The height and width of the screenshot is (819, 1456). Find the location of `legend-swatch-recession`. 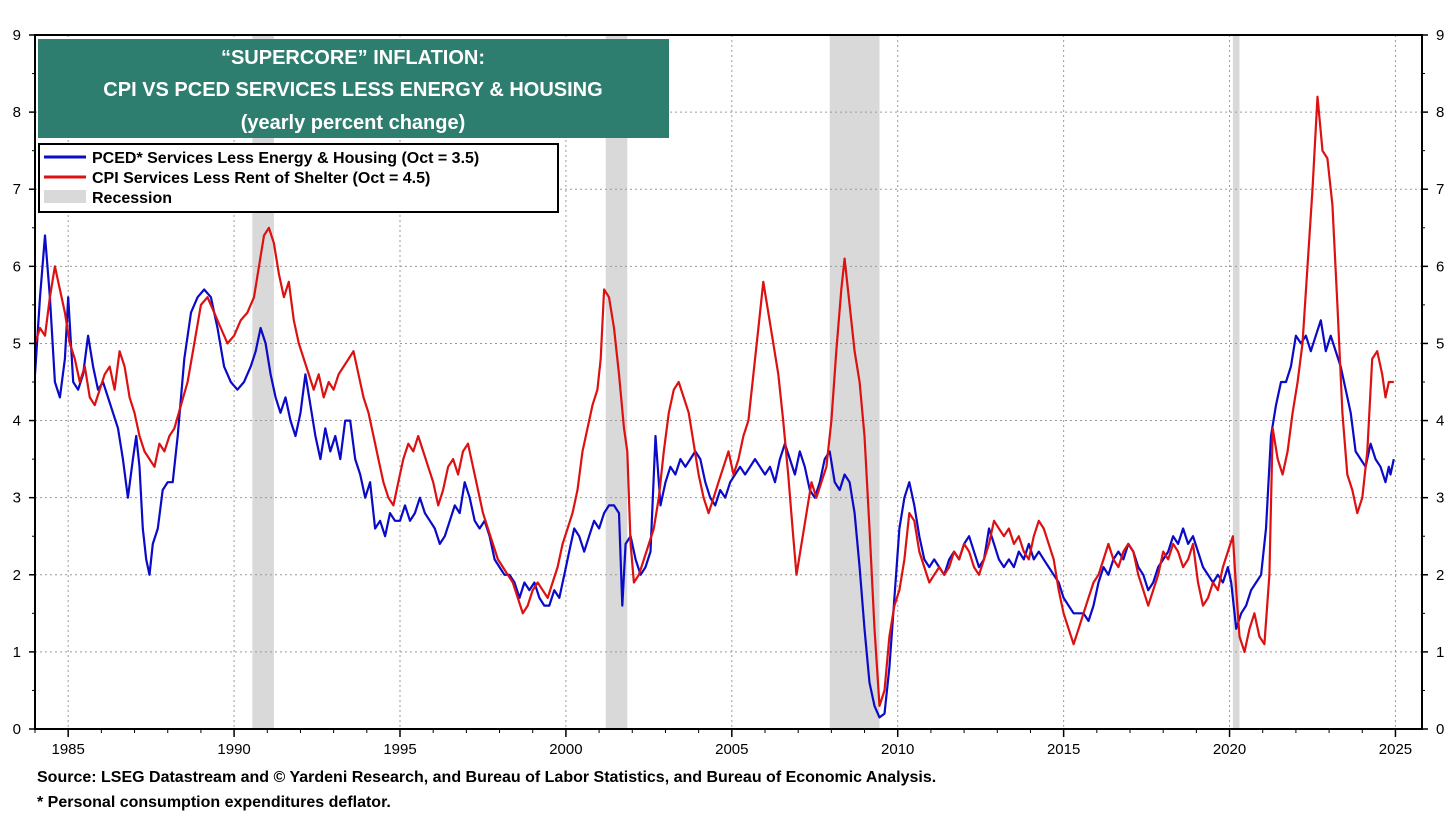

legend-swatch-recession is located at coordinates (65, 196).